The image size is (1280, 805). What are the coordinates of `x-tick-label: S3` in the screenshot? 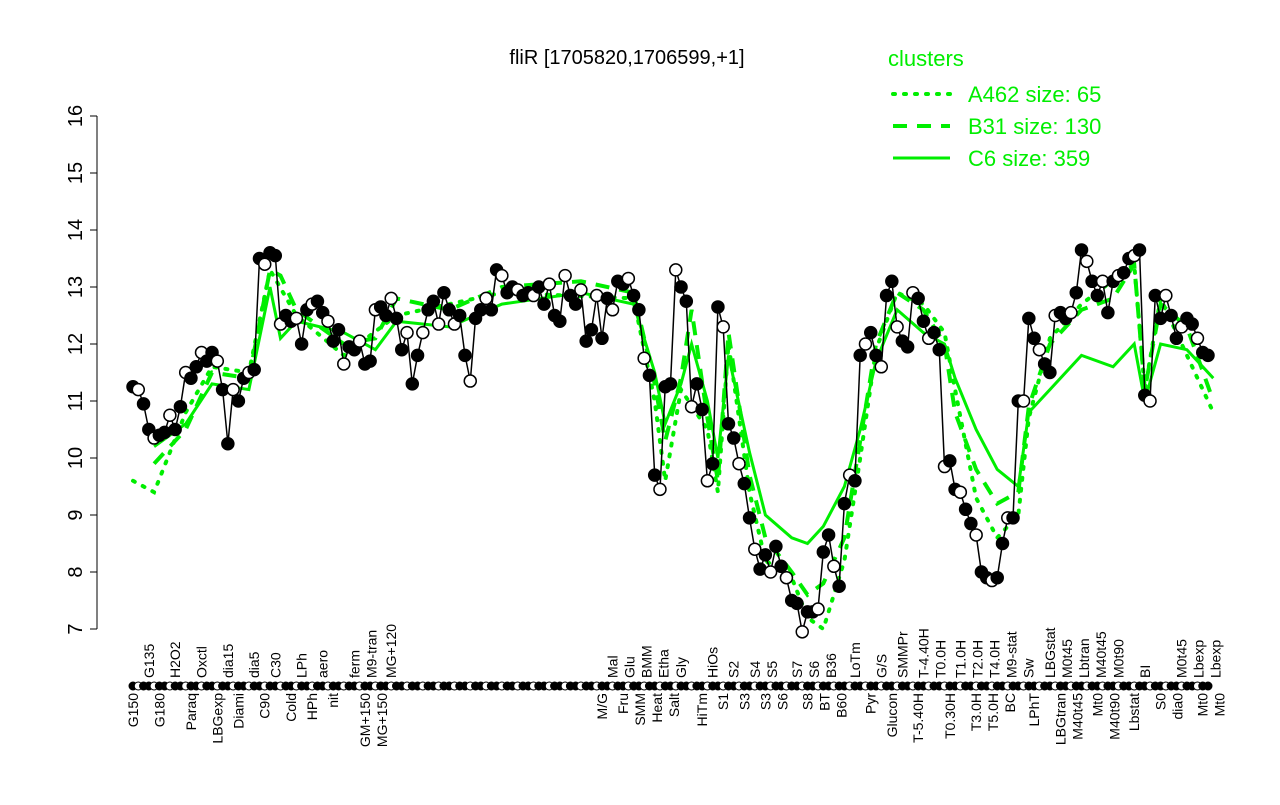 It's located at (765, 701).